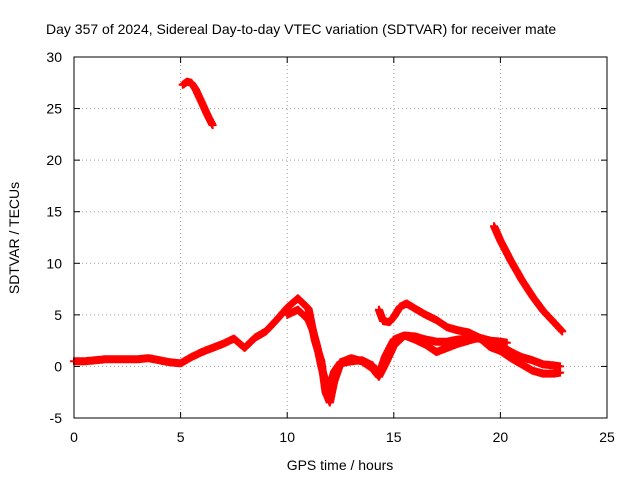 This screenshot has width=640, height=480. What do you see at coordinates (54, 57) in the screenshot?
I see `y-tick-label: 30` at bounding box center [54, 57].